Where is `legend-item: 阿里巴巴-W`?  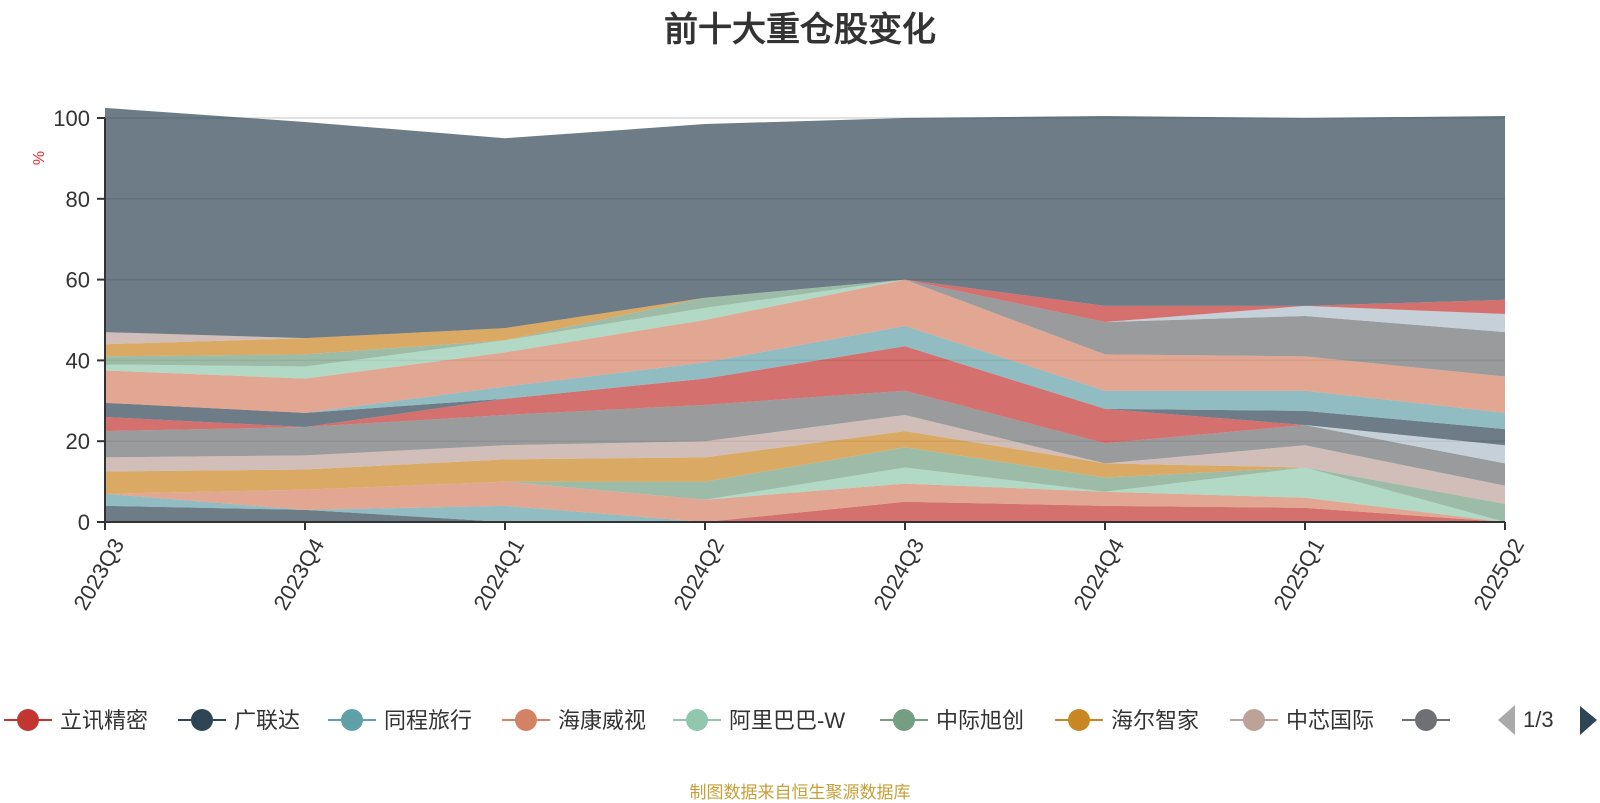 legend-item: 阿里巴巴-W is located at coordinates (759, 720).